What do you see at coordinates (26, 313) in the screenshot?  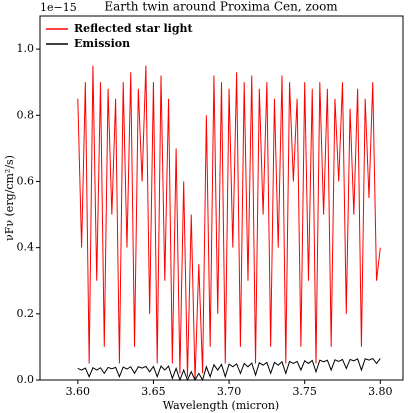 I see `y-tick-label: 0.2` at bounding box center [26, 313].